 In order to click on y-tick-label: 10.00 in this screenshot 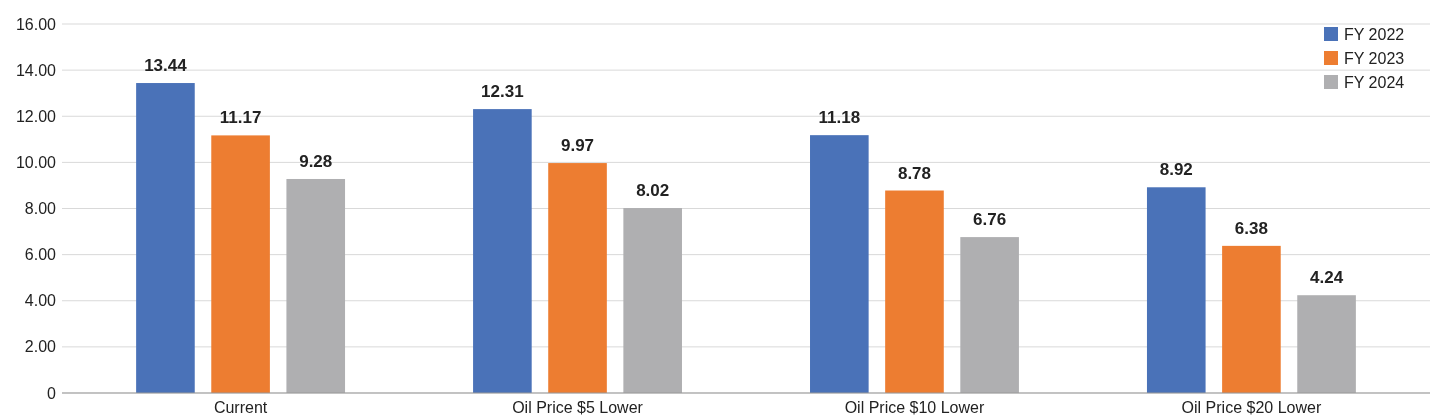, I will do `click(36, 162)`.